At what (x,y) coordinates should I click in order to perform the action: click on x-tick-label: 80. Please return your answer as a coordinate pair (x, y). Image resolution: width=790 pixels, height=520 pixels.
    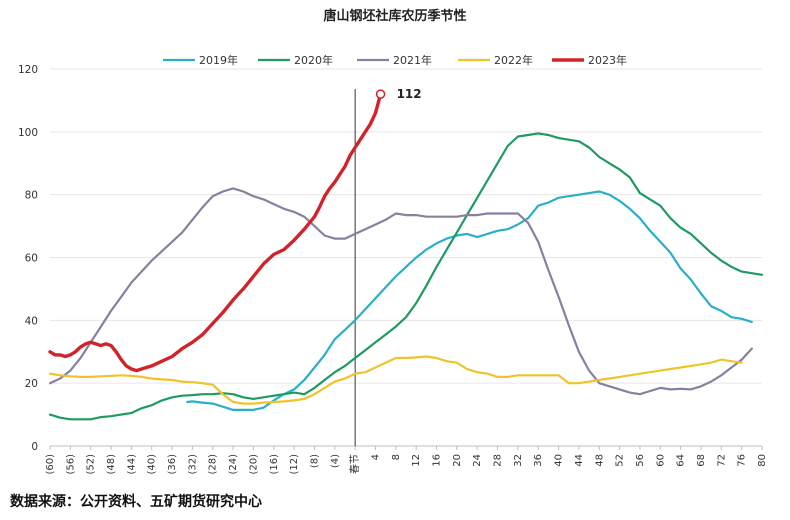
    Looking at the image, I should click on (762, 460).